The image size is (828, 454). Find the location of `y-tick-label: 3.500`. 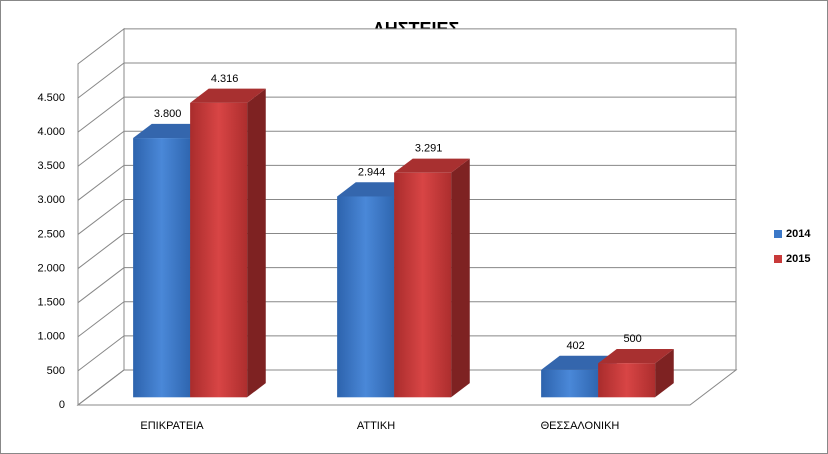

y-tick-label: 3.500 is located at coordinates (51, 166).